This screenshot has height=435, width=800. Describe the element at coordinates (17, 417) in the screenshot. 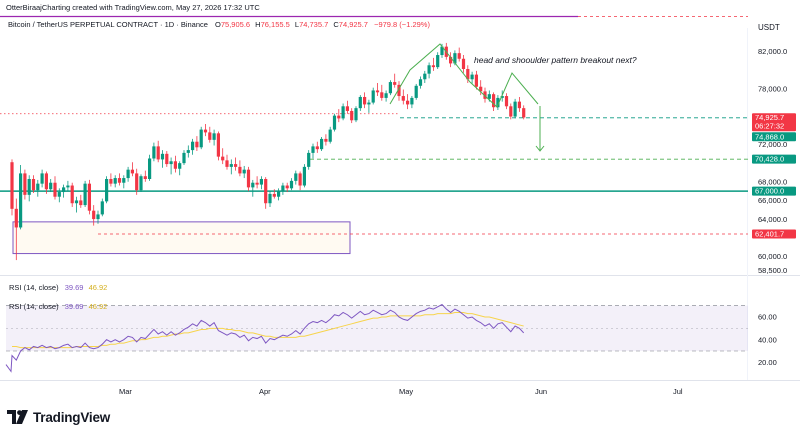

I see `tradingview-logo-icon` at that location.